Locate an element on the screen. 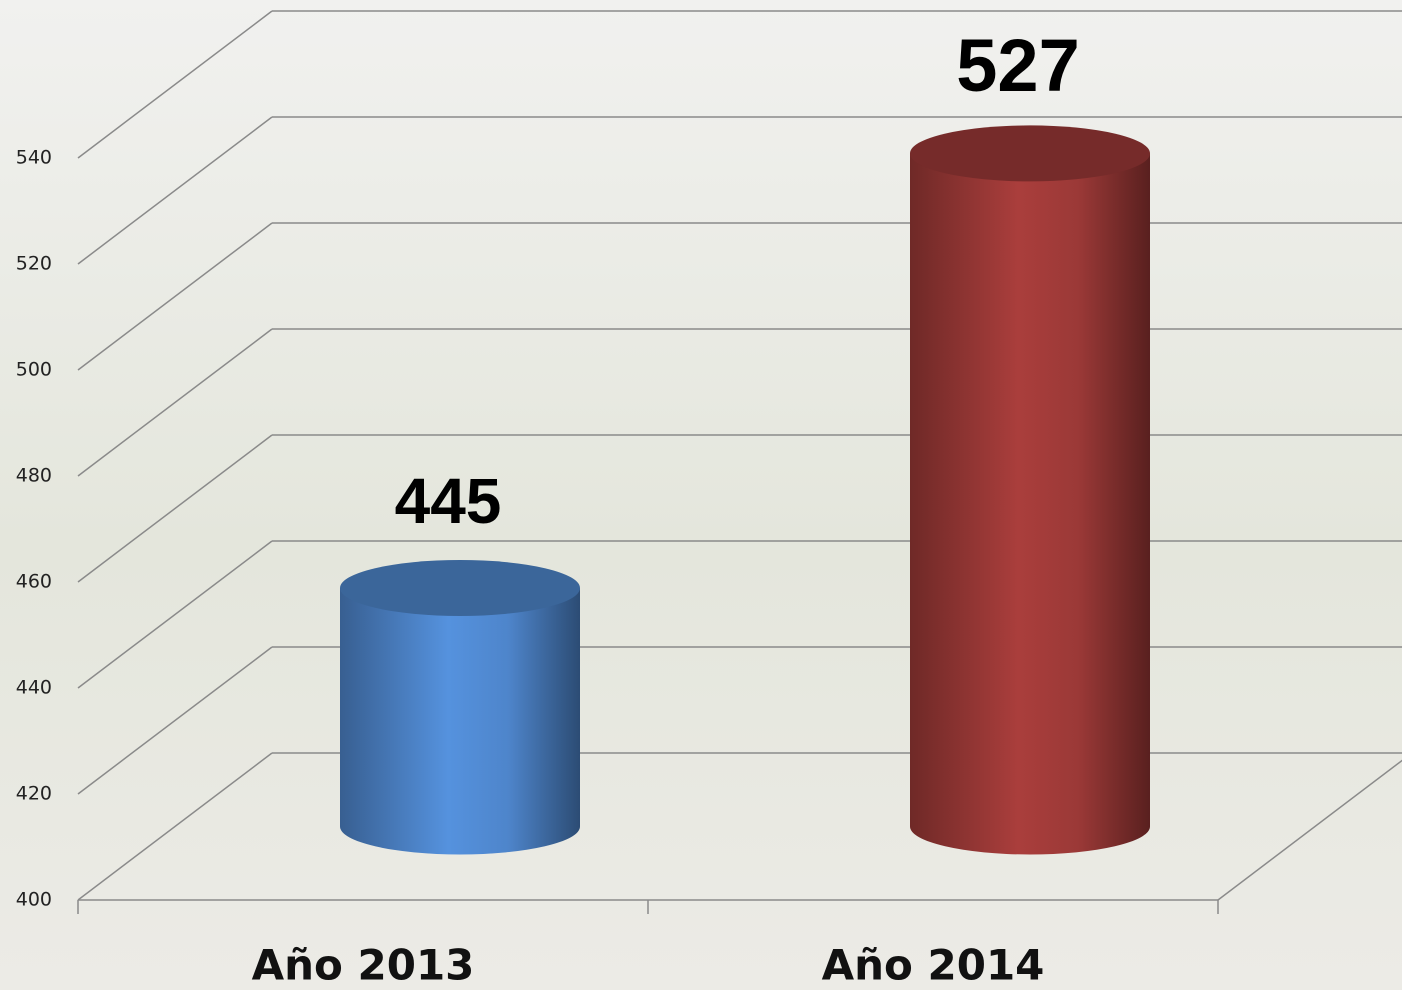 Image resolution: width=1402 pixels, height=990 pixels. x-tick-label: Año 2013 is located at coordinates (363, 965).